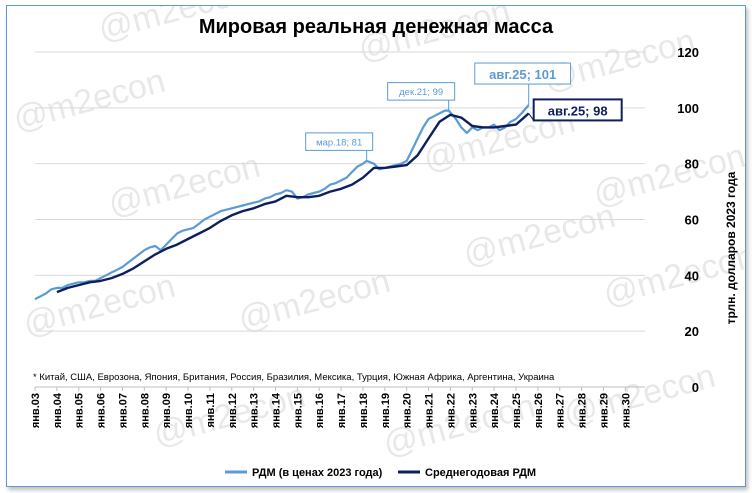 This screenshot has width=752, height=493. What do you see at coordinates (451, 410) in the screenshot?
I see `x-tick-label: янв.22` at bounding box center [451, 410].